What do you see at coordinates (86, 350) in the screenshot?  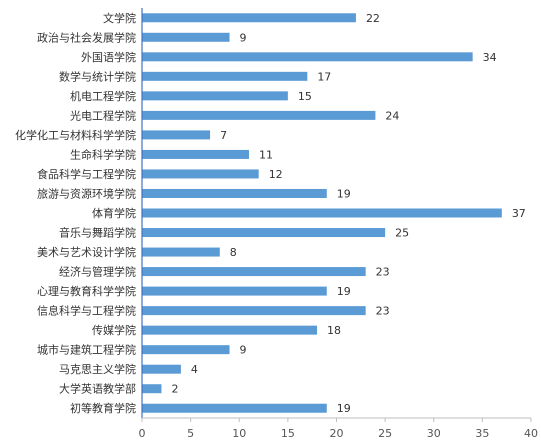 I see `category-label: 城市与建筑工程学院` at bounding box center [86, 350].